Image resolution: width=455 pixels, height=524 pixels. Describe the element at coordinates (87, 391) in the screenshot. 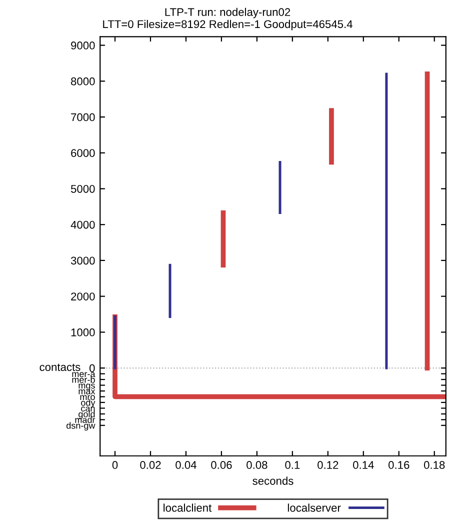

I see `y-tick-label: max` at that location.